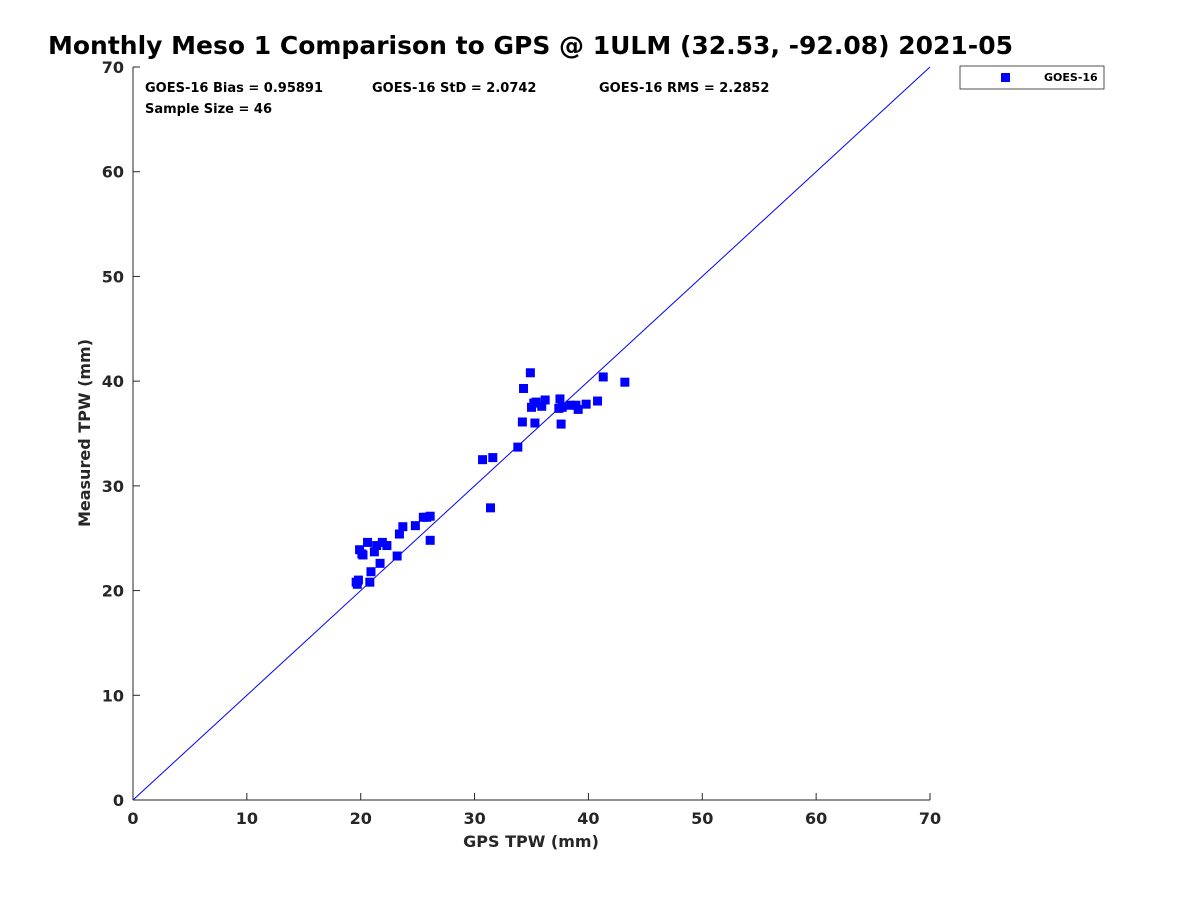  Describe the element at coordinates (1071, 77) in the screenshot. I see `legend-label: GOES-16` at that location.